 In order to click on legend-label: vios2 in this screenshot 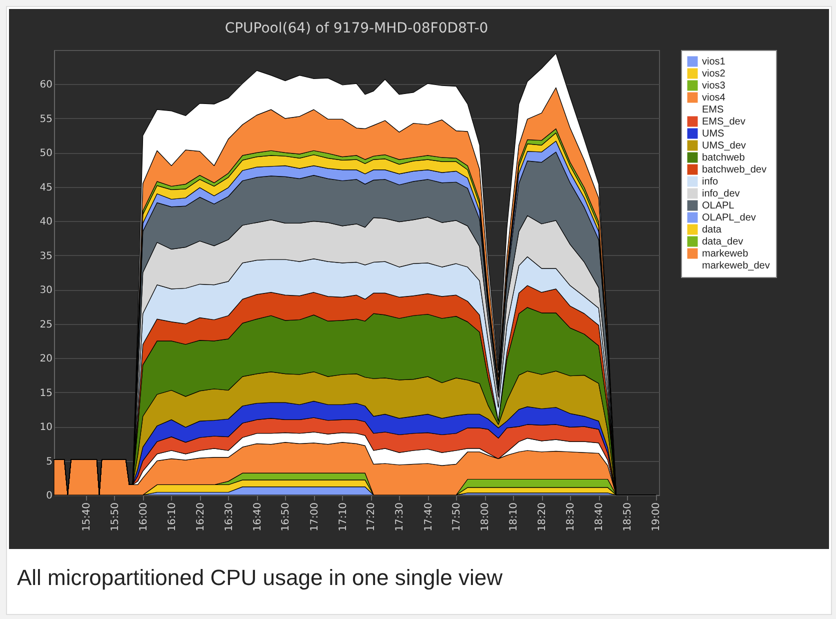, I will do `click(714, 74)`.